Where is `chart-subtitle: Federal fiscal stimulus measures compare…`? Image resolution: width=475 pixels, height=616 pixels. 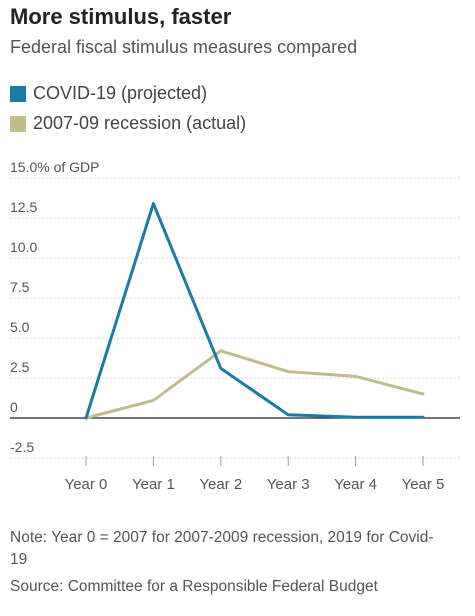 chart-subtitle: Federal fiscal stimulus measures compare… is located at coordinates (184, 47).